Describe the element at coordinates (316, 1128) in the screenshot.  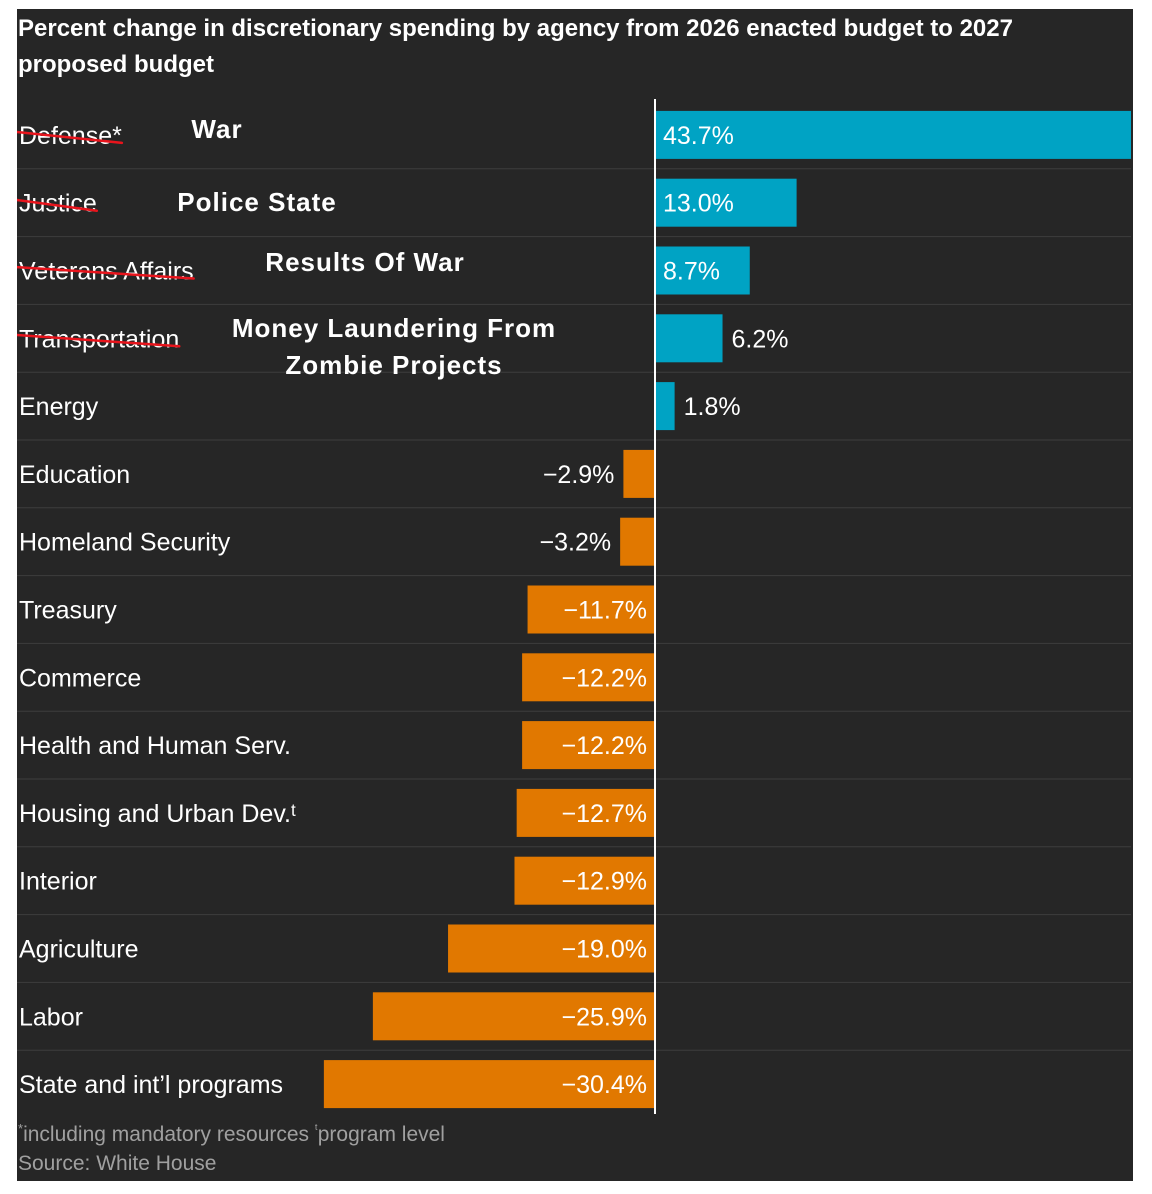
I see `footnote-dagger: ᵗ` at that location.